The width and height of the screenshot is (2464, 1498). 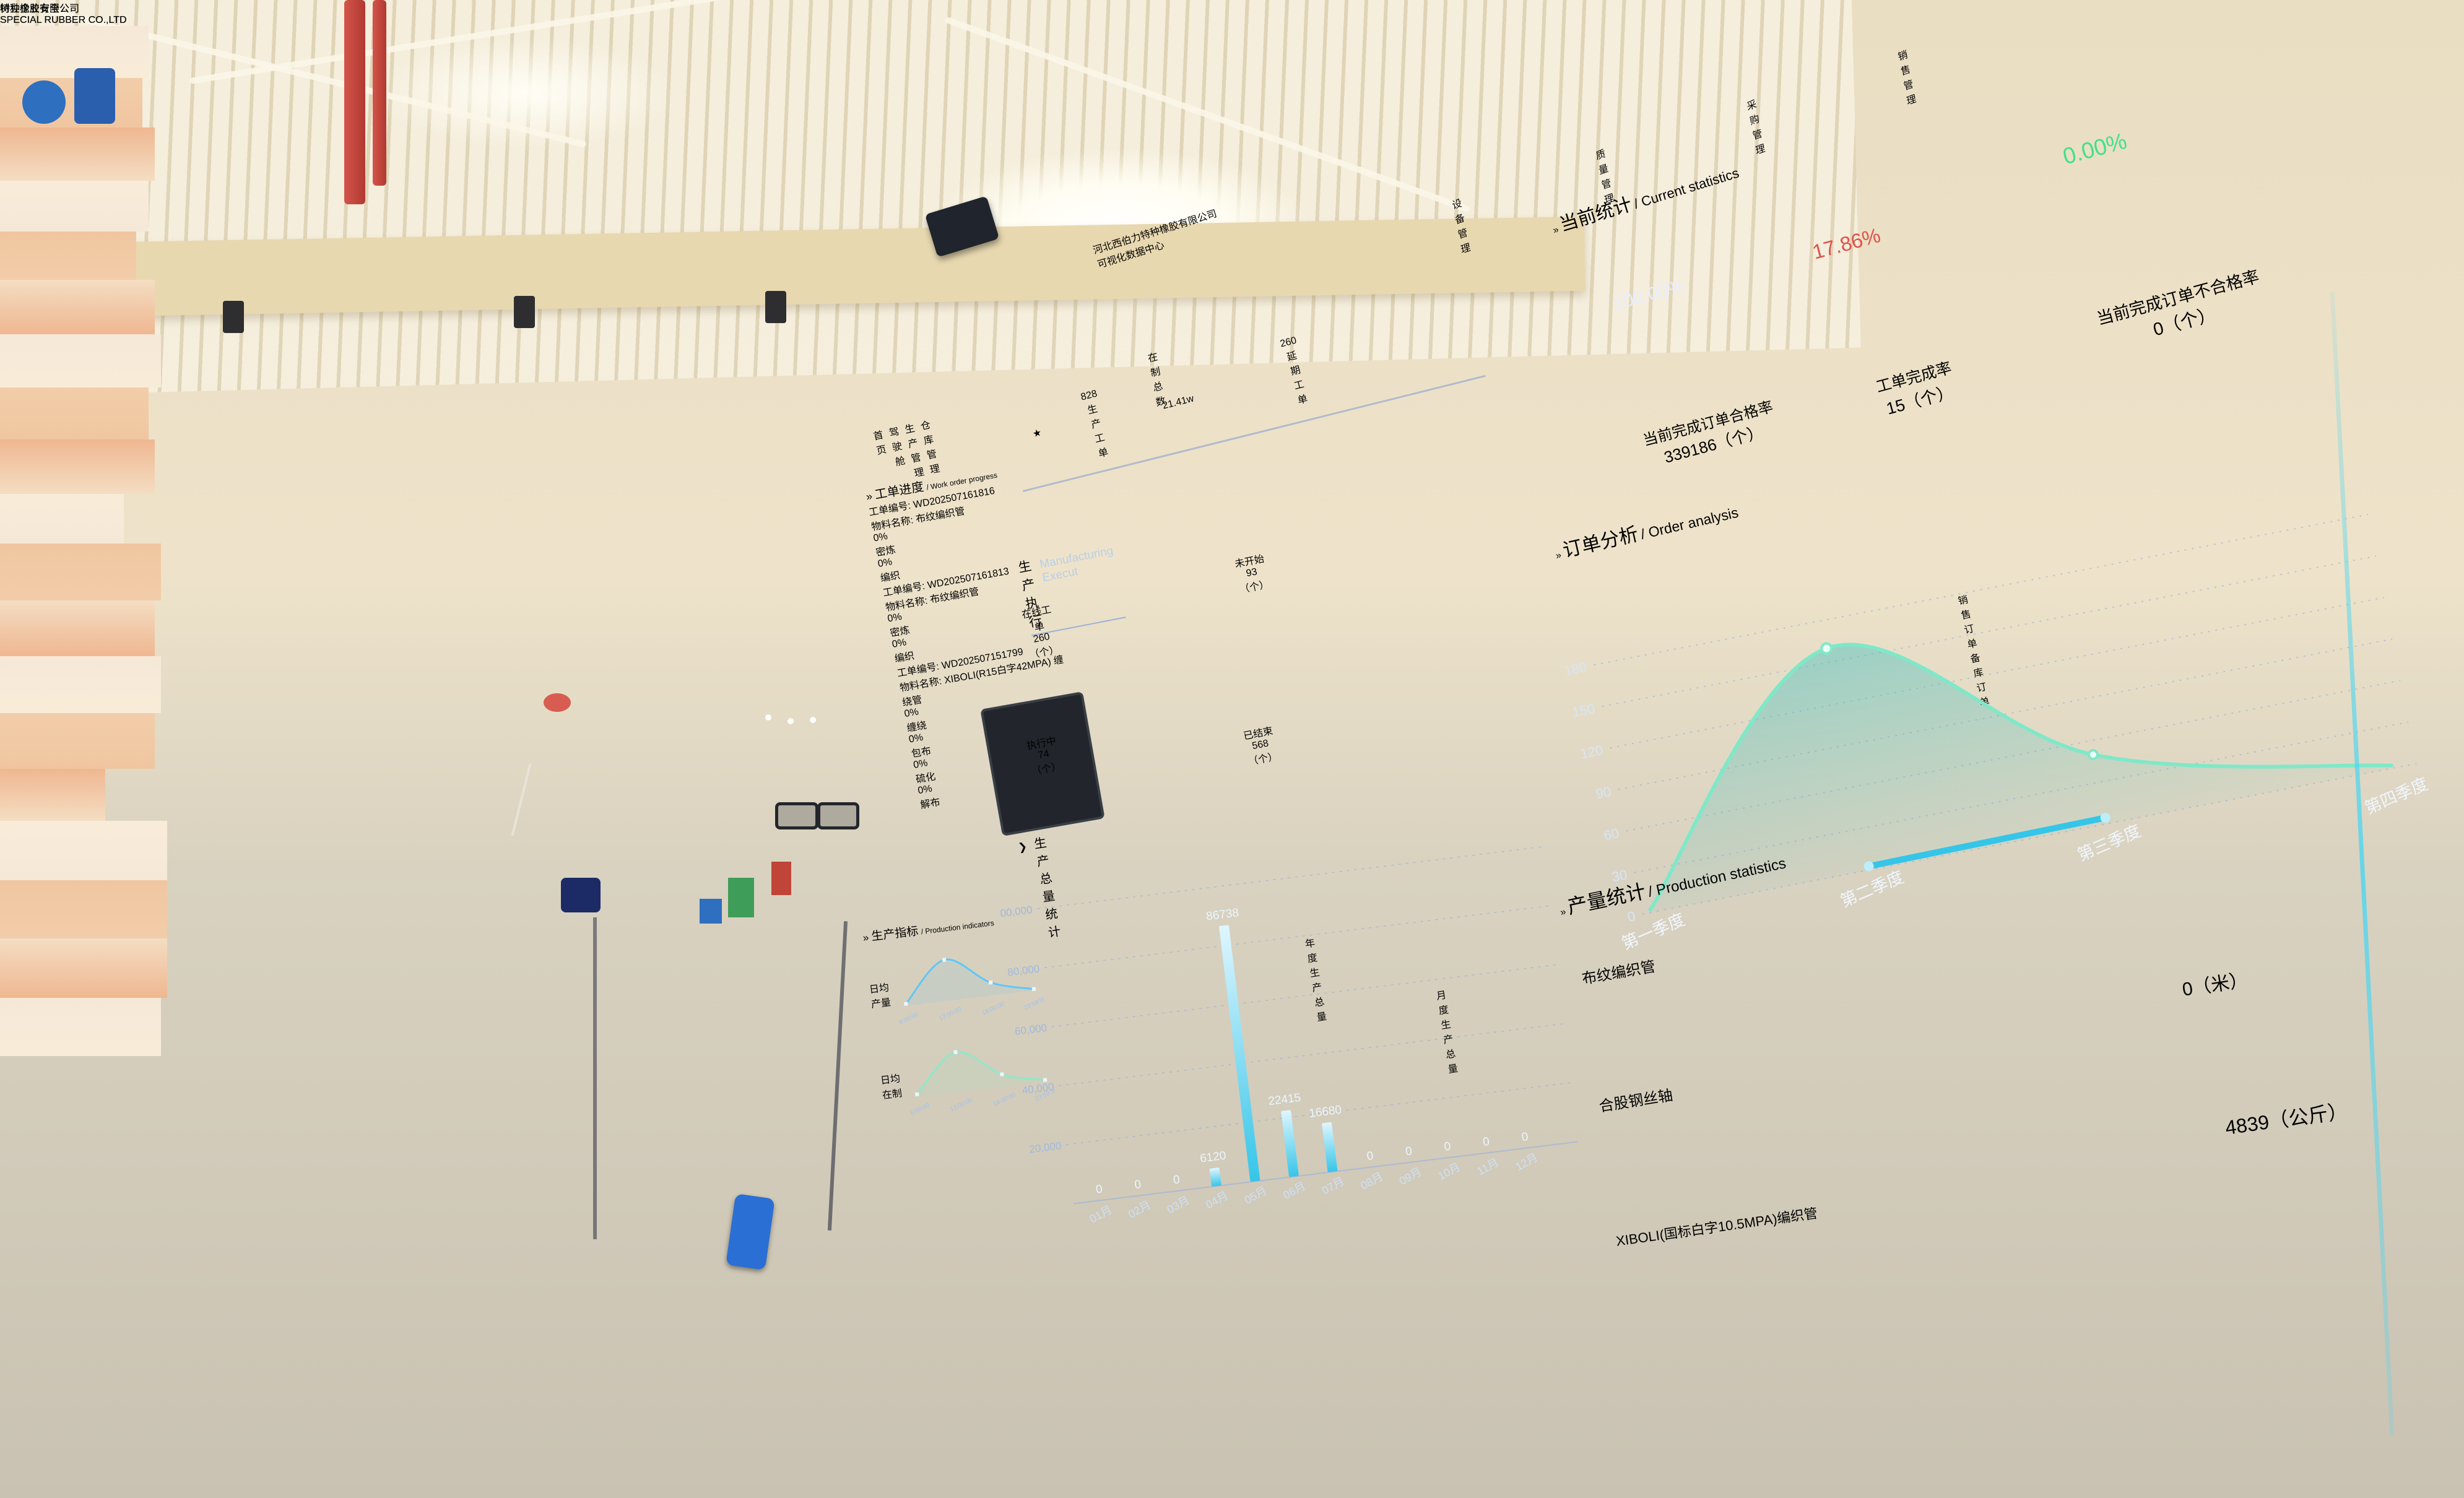 What do you see at coordinates (1256, 1195) in the screenshot?
I see `svg-text: 05月` at bounding box center [1256, 1195].